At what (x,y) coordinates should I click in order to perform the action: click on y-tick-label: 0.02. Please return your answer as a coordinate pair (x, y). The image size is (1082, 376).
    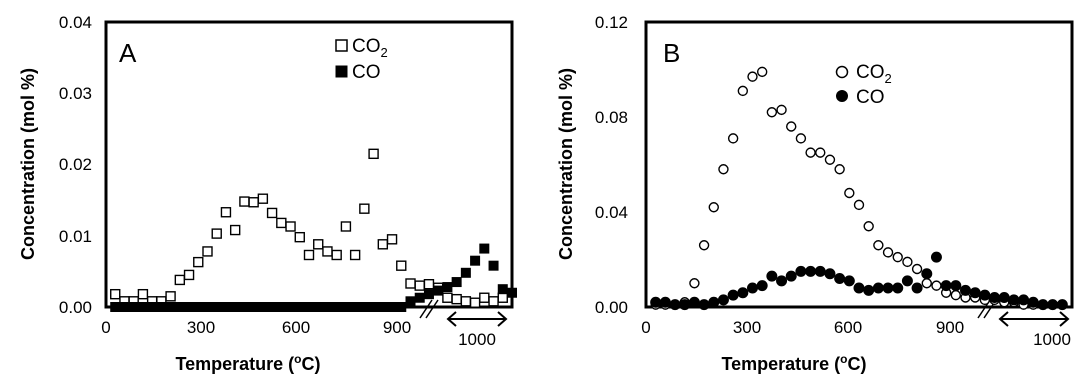
    Looking at the image, I should click on (75, 164).